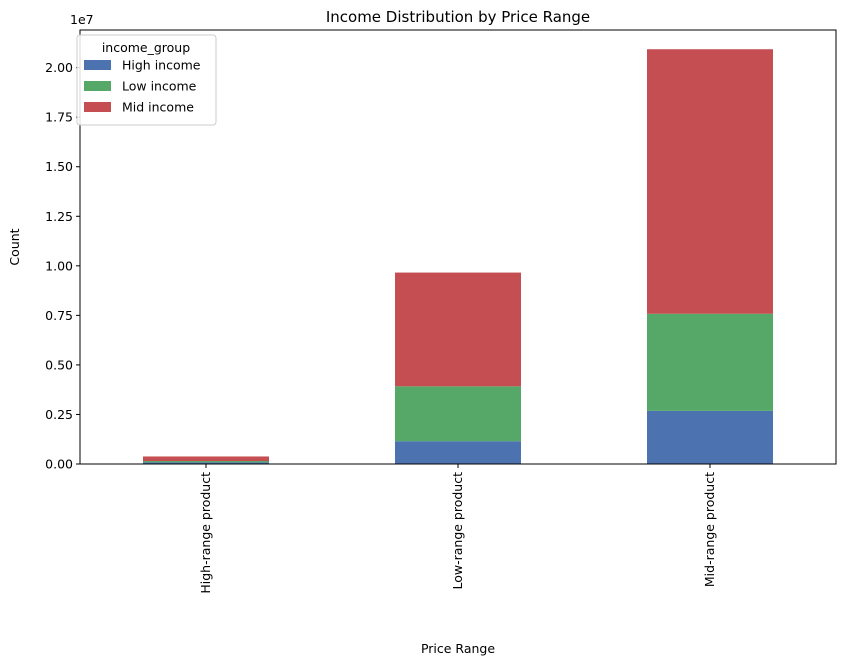 This screenshot has height=666, width=855. What do you see at coordinates (709, 529) in the screenshot?
I see `x-tick-label: Mid-range product` at bounding box center [709, 529].